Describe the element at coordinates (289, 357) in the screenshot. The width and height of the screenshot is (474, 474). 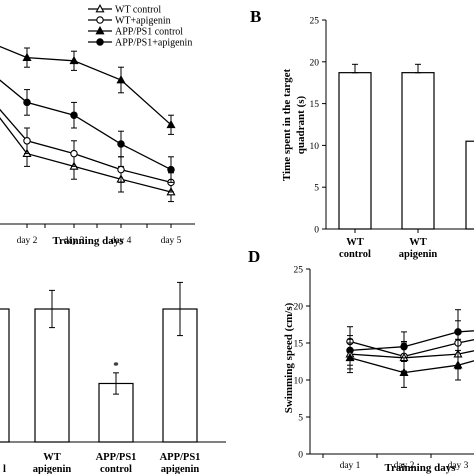
I see `panel-d-y-axis-label: Swimming speed (cm/s)` at that location.